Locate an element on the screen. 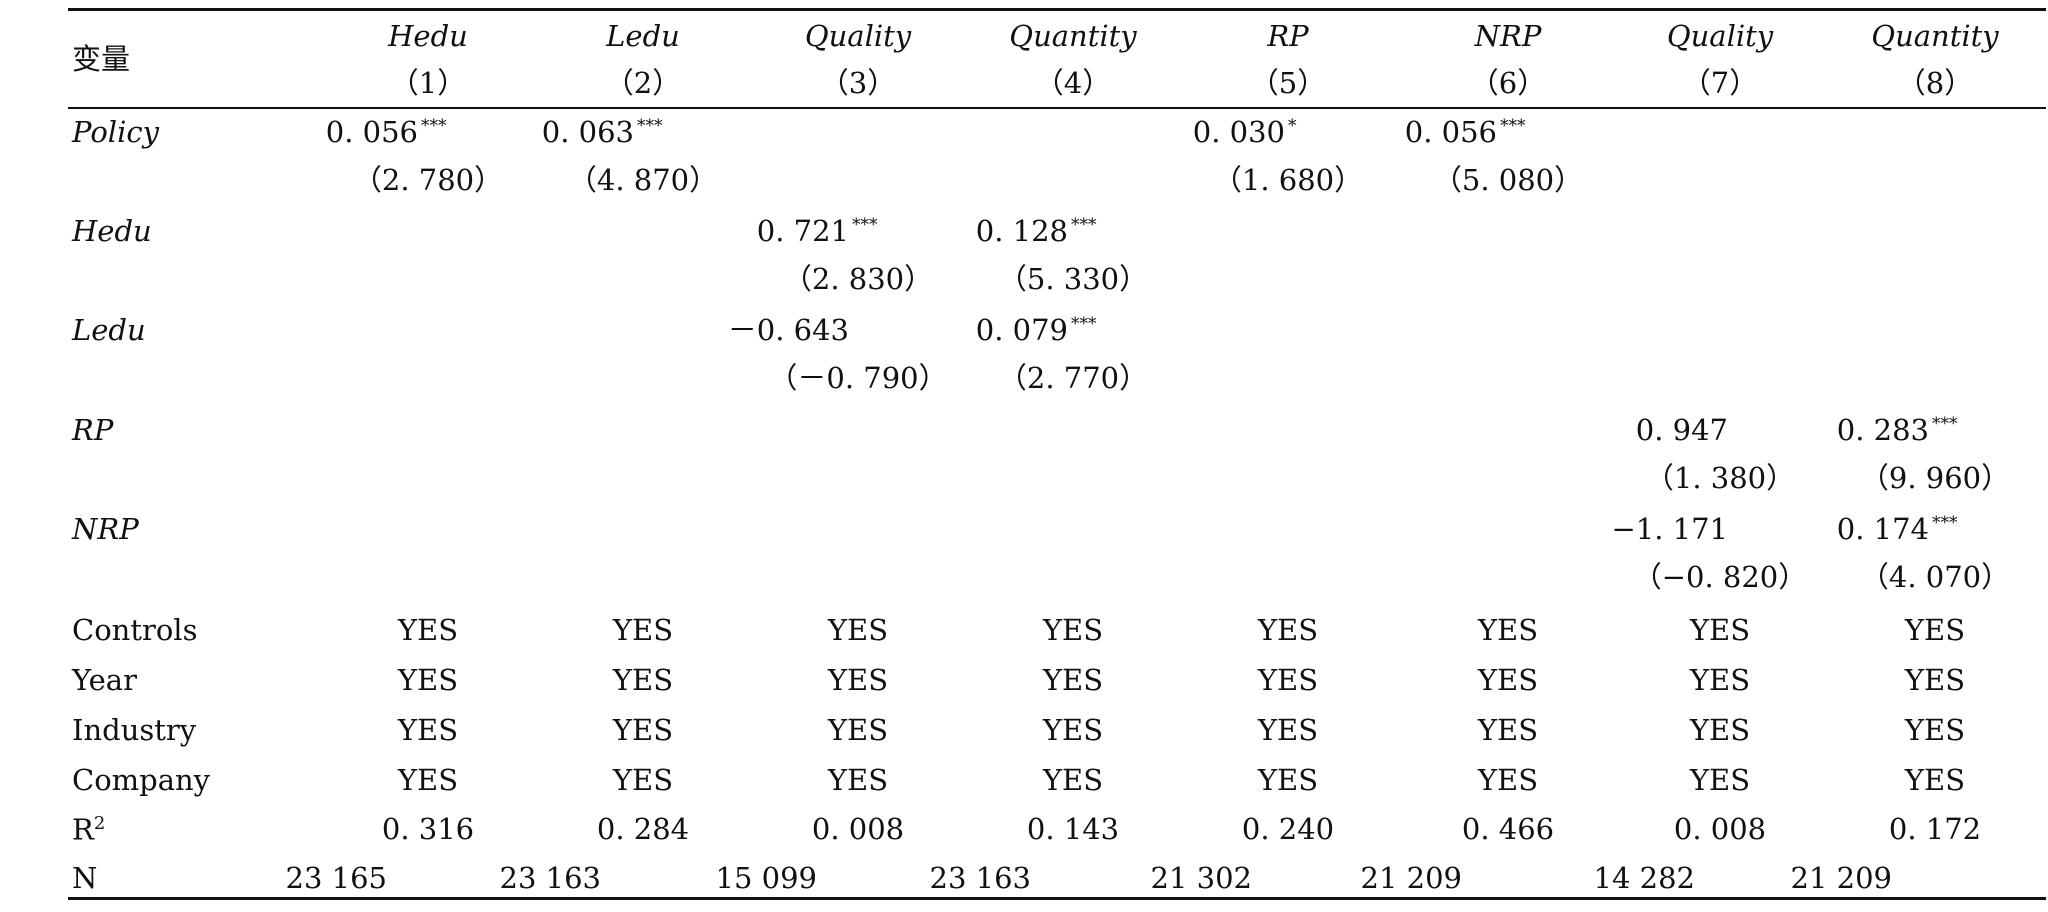  top-rule is located at coordinates (1057, 9).